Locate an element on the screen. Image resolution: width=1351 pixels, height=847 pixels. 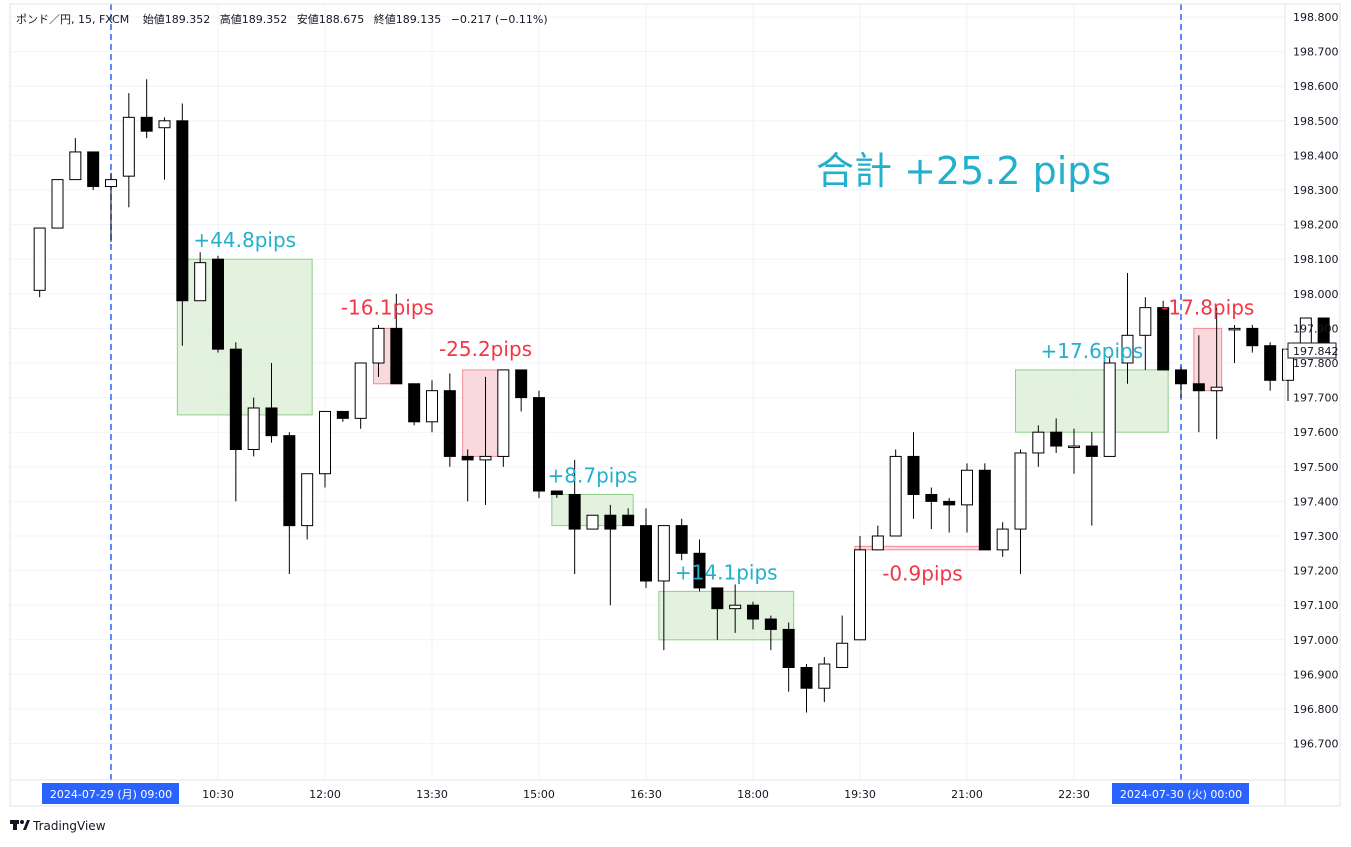
x-tick-label: 13:30 is located at coordinates (432, 794).